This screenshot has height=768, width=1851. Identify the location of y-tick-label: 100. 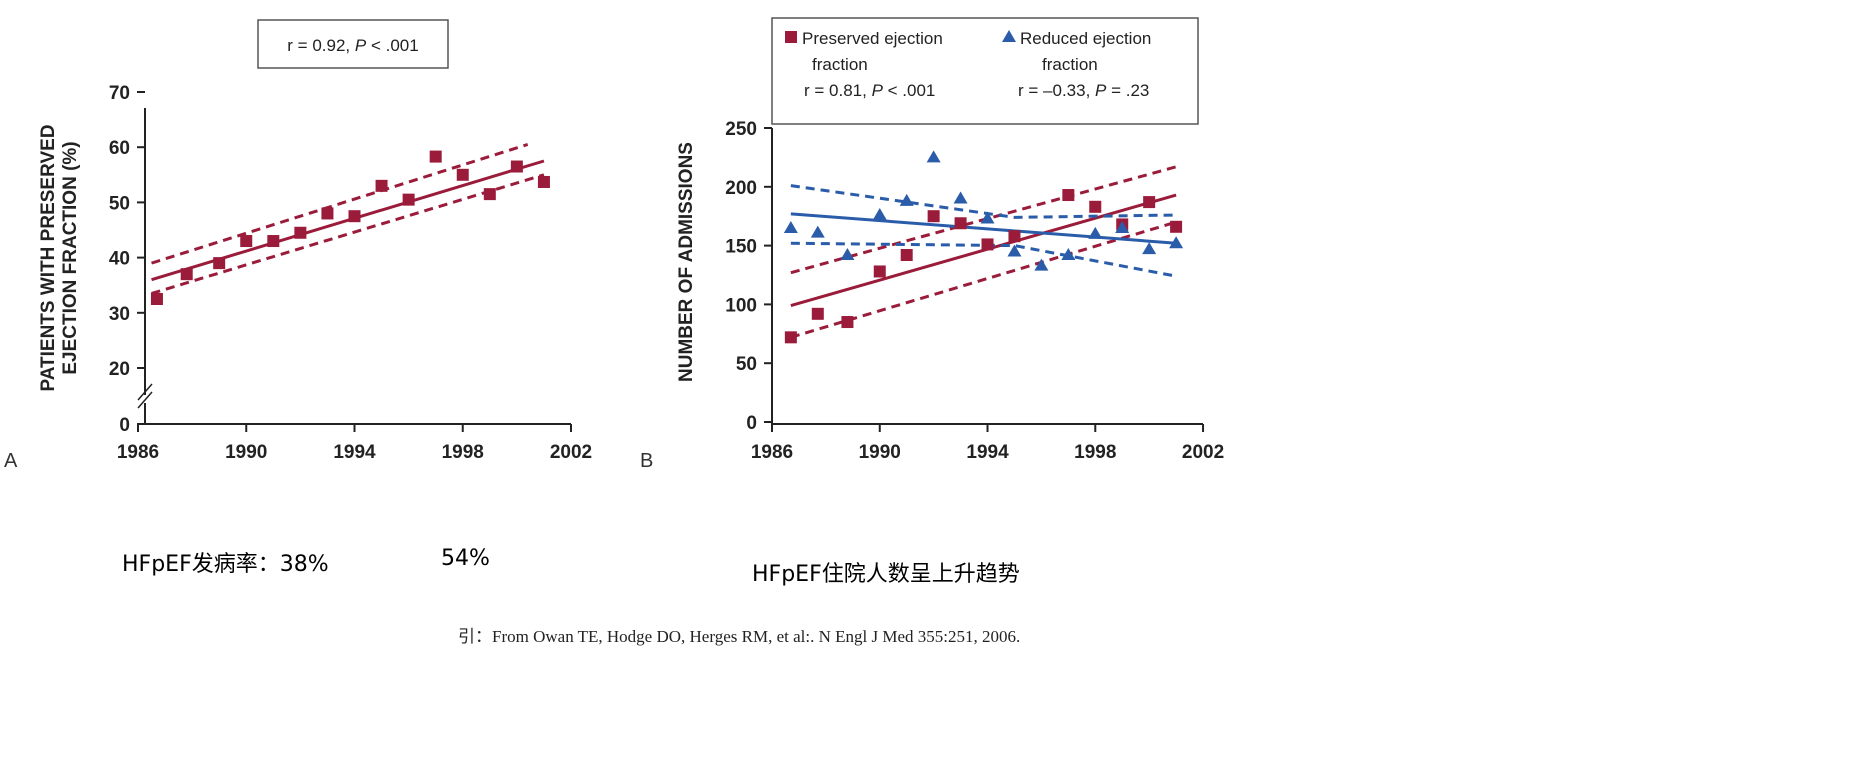
(741, 305).